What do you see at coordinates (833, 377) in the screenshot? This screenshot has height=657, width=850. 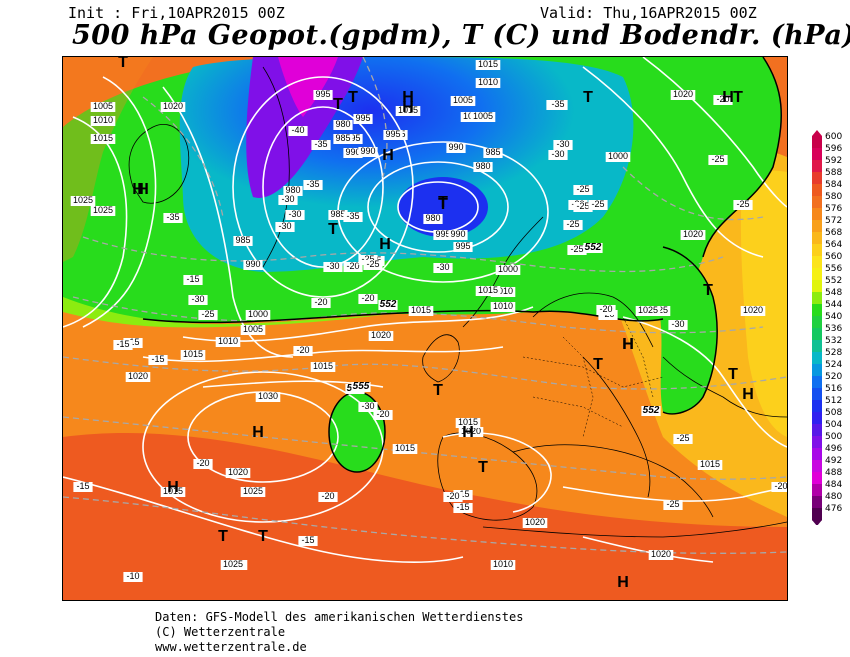 I see `colorbar-level-label: 520` at bounding box center [833, 377].